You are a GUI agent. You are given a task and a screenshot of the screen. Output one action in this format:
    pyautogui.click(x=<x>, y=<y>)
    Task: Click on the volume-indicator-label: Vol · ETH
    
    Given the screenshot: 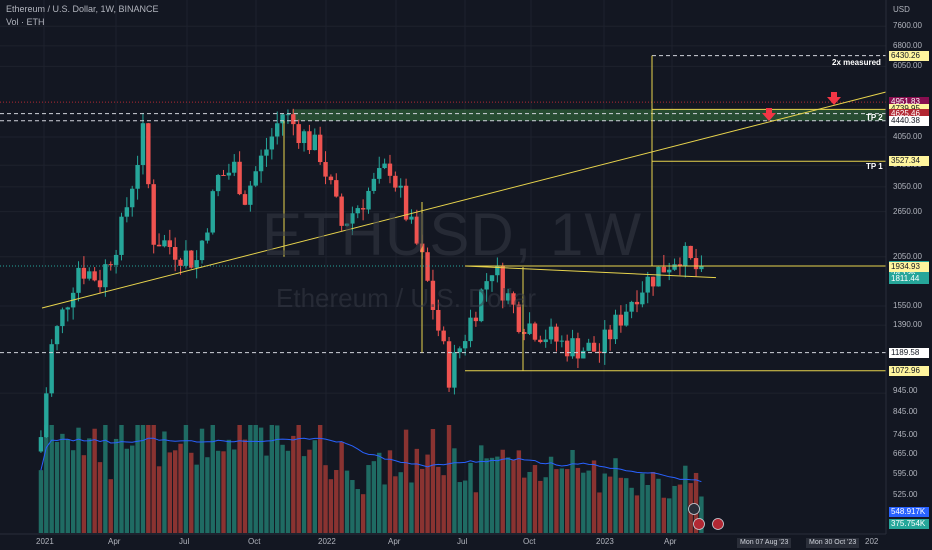 What is the action you would take?
    pyautogui.click(x=25, y=22)
    